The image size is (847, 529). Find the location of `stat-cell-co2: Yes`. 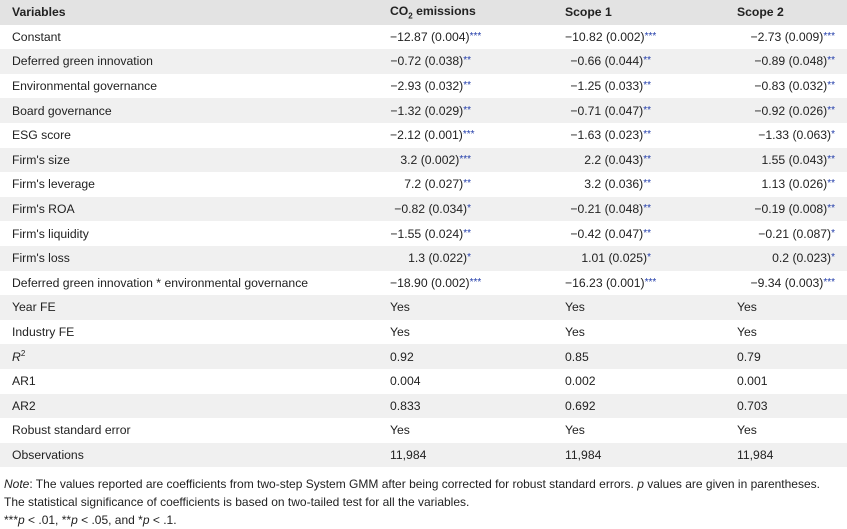

stat-cell-co2: Yes is located at coordinates (400, 307).